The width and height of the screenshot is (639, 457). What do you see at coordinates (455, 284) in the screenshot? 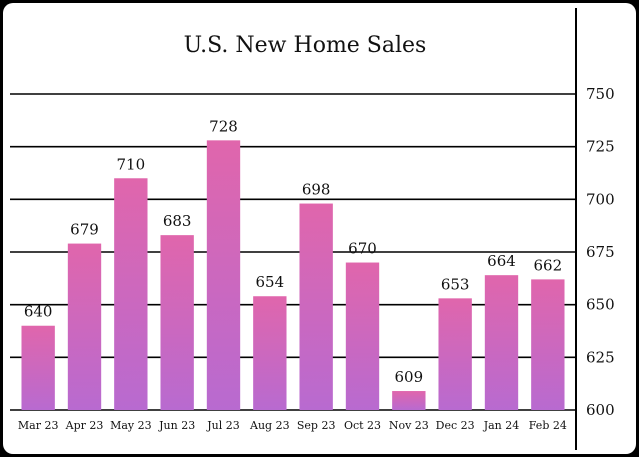
I see `value-label: 653` at bounding box center [455, 284].